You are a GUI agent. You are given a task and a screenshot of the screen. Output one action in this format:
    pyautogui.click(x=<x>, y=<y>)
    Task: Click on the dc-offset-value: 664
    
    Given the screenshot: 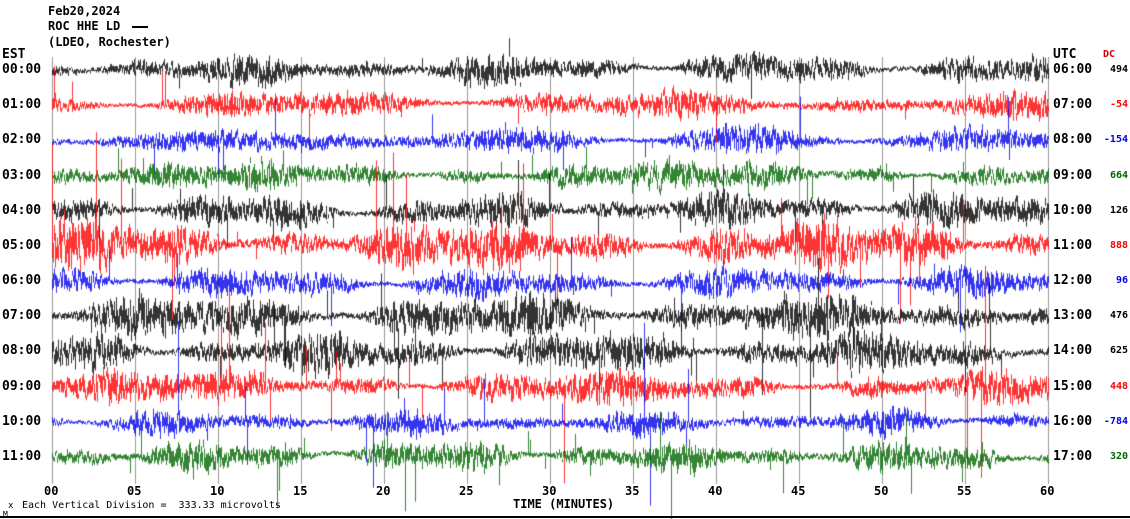 What is the action you would take?
    pyautogui.click(x=1118, y=175)
    